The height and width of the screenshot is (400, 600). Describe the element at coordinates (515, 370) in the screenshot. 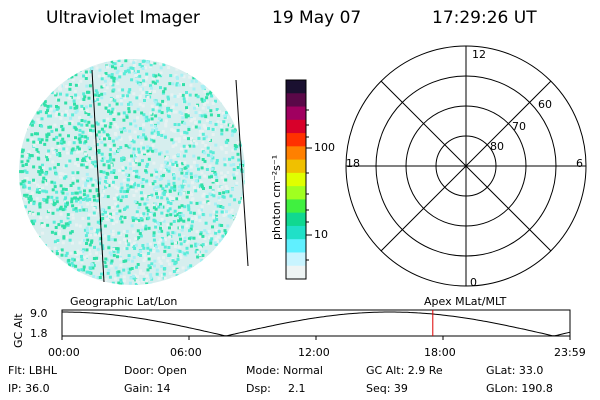

I see `info-glat: GLat: 33.0` at that location.